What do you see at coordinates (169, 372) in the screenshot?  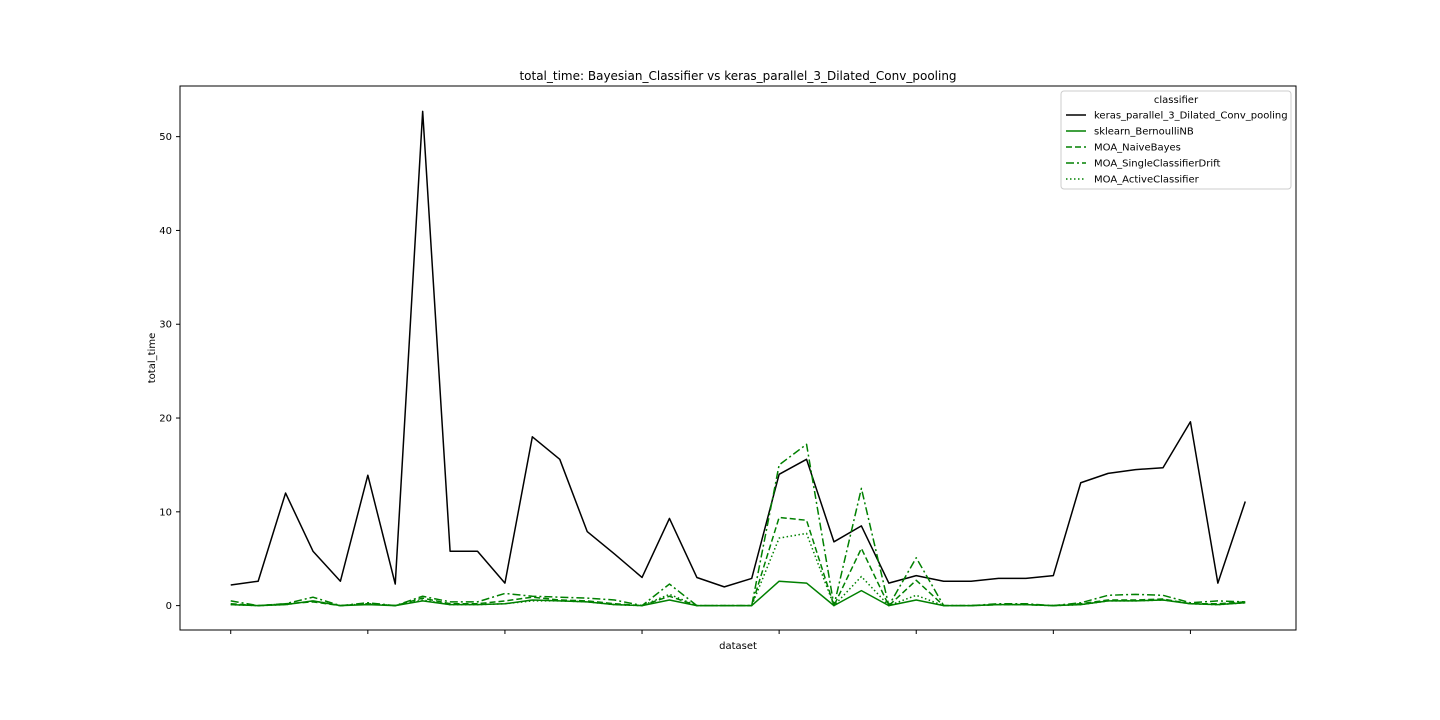 I see `y-axis: 0 10 20 30 40 50` at bounding box center [169, 372].